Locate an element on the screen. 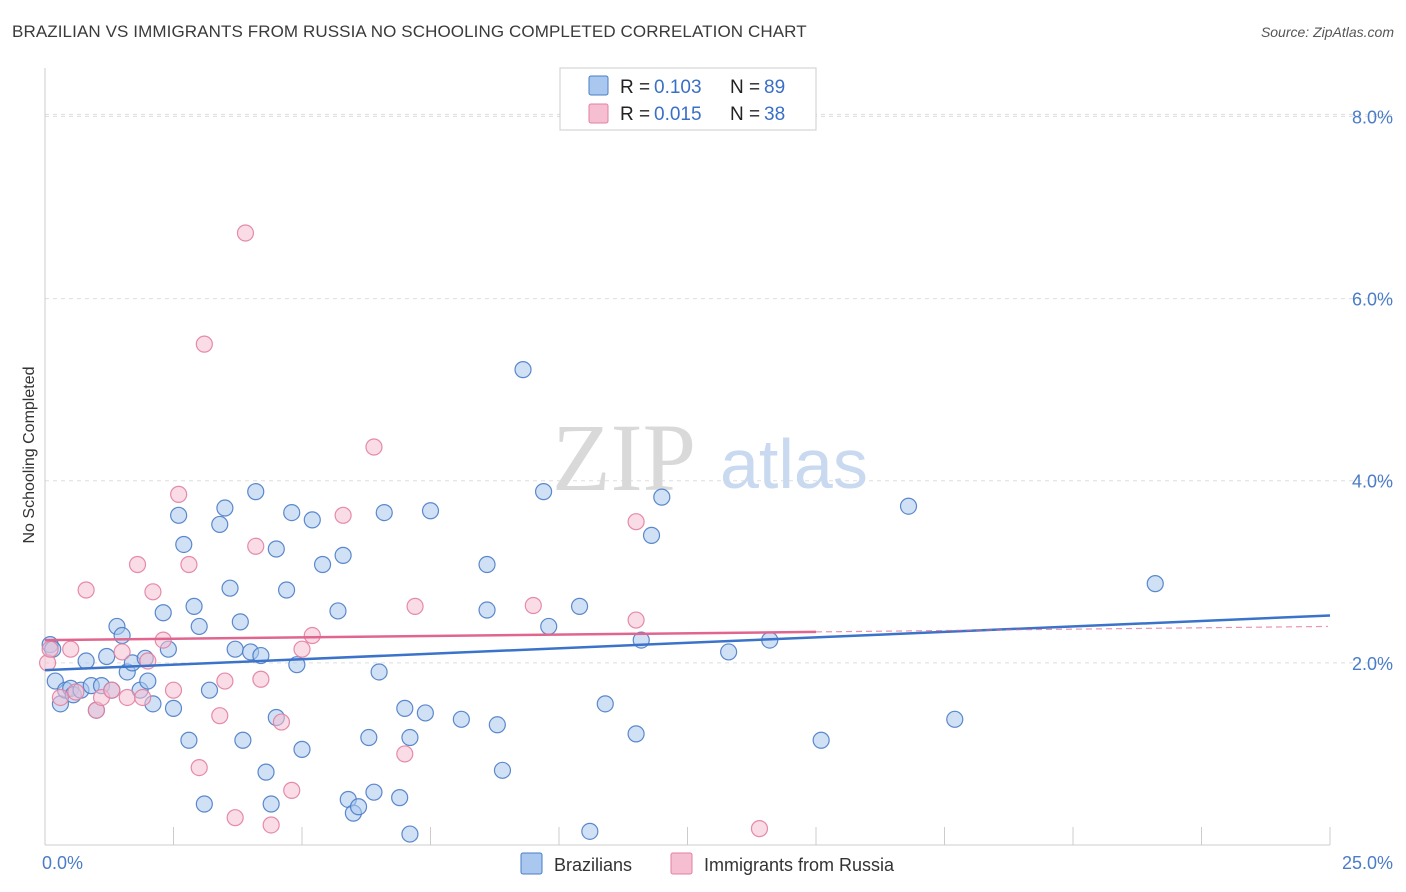  series-legend: Brazilians Immigrants from Russia is located at coordinates (707, 863).